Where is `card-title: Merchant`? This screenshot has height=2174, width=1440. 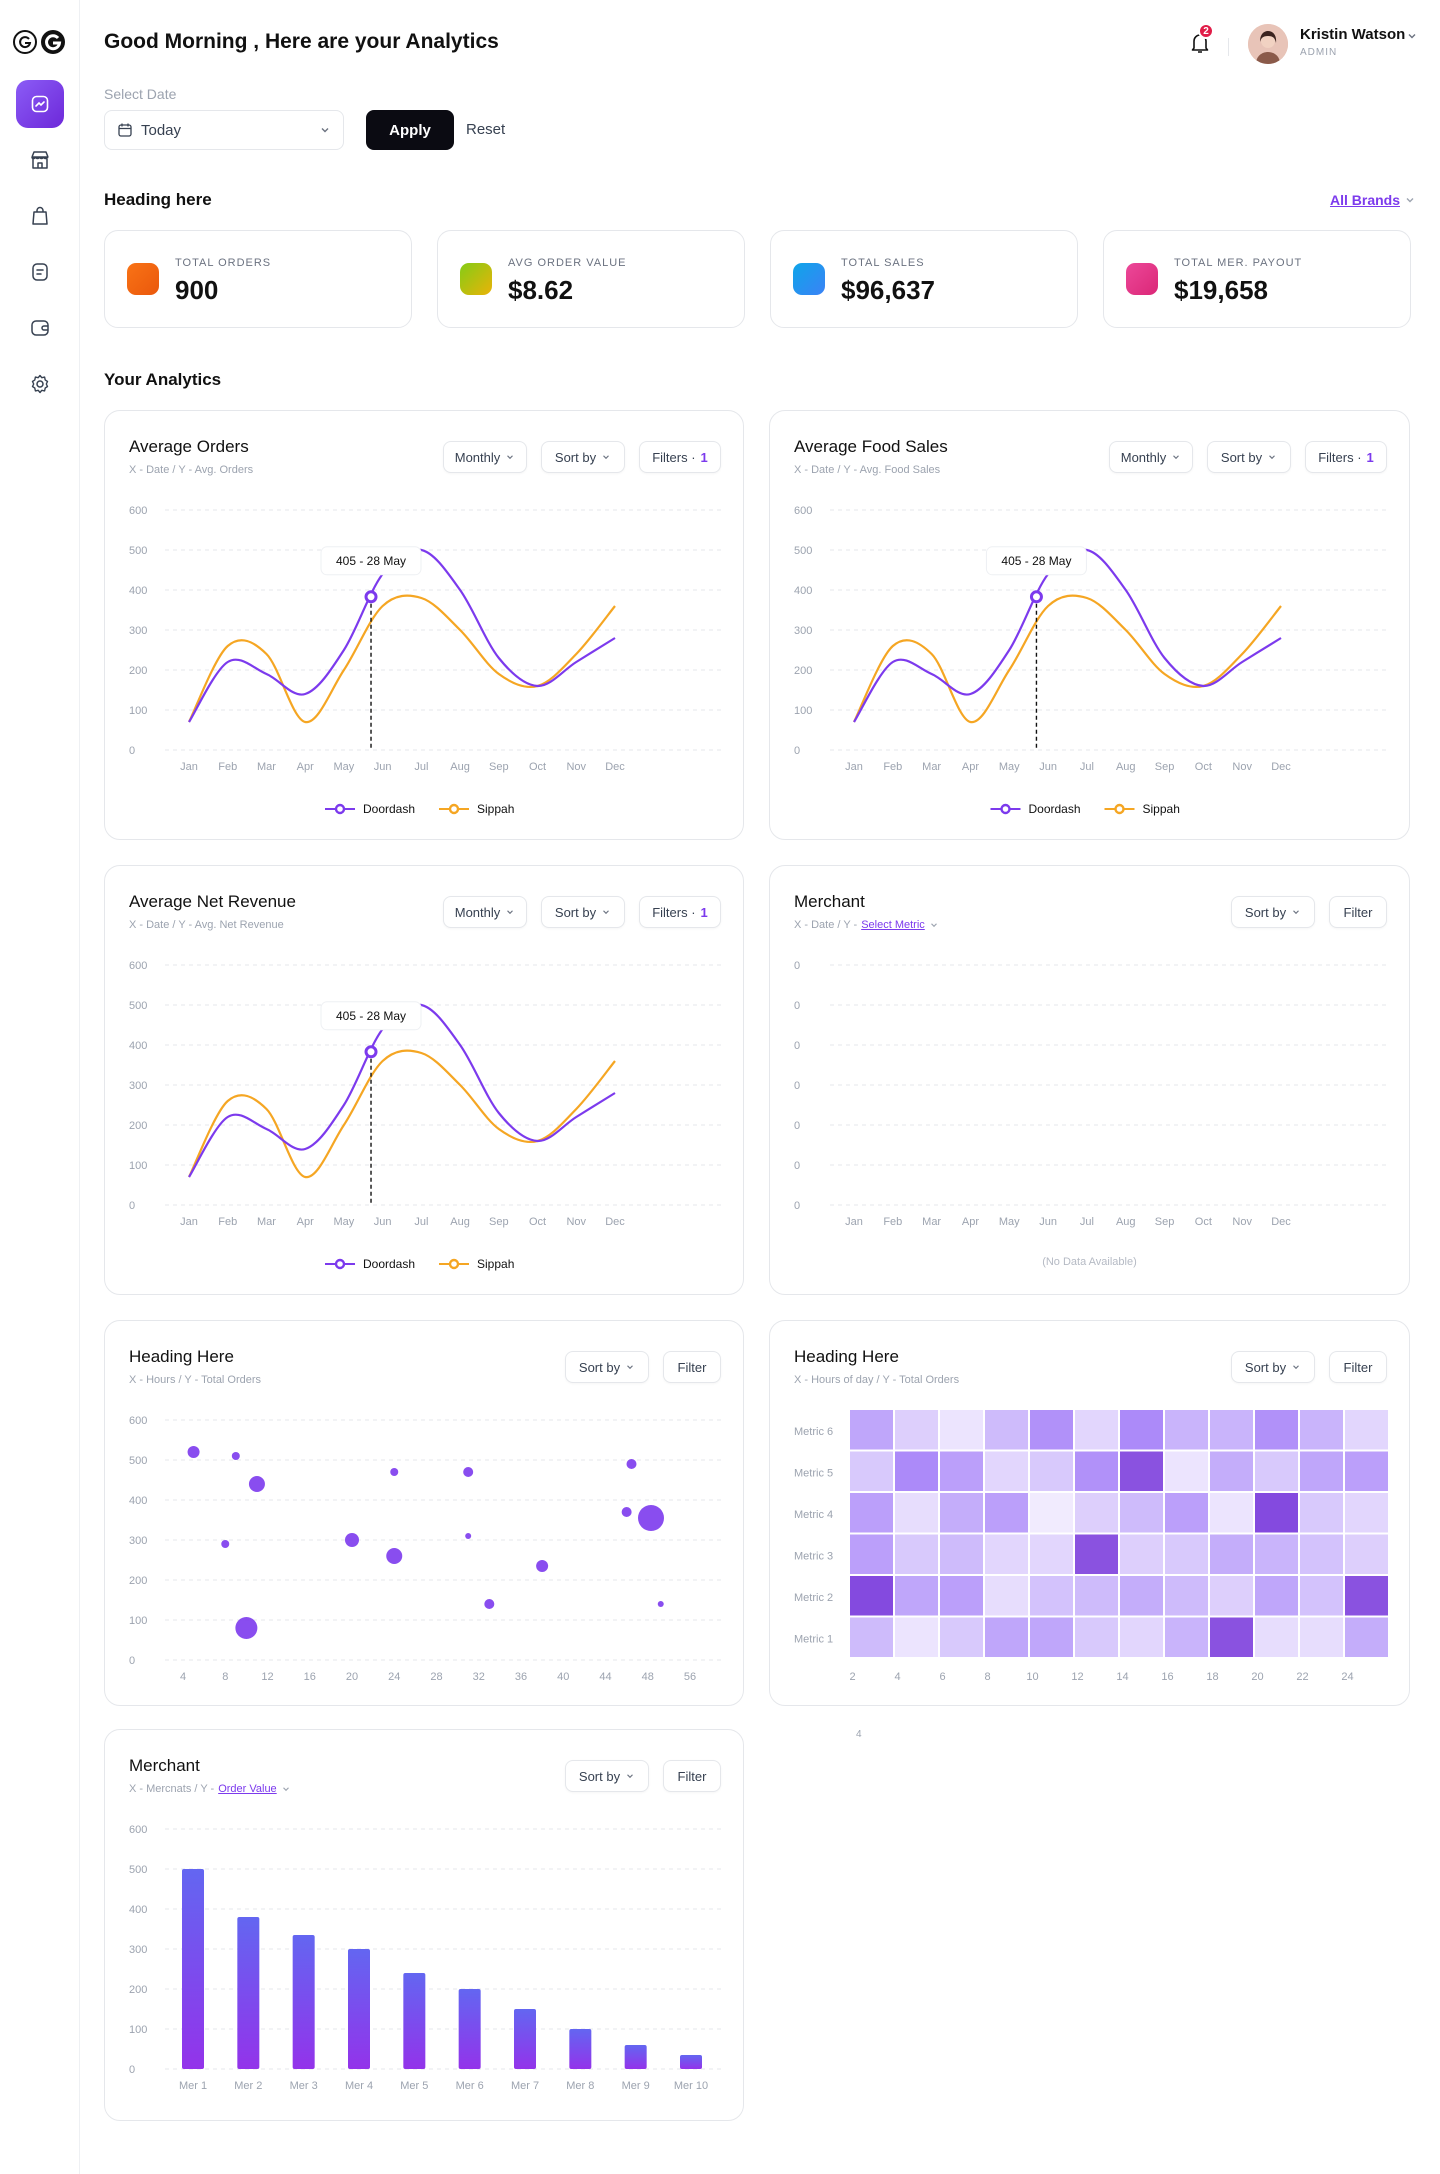
card-title: Merchant is located at coordinates (829, 901).